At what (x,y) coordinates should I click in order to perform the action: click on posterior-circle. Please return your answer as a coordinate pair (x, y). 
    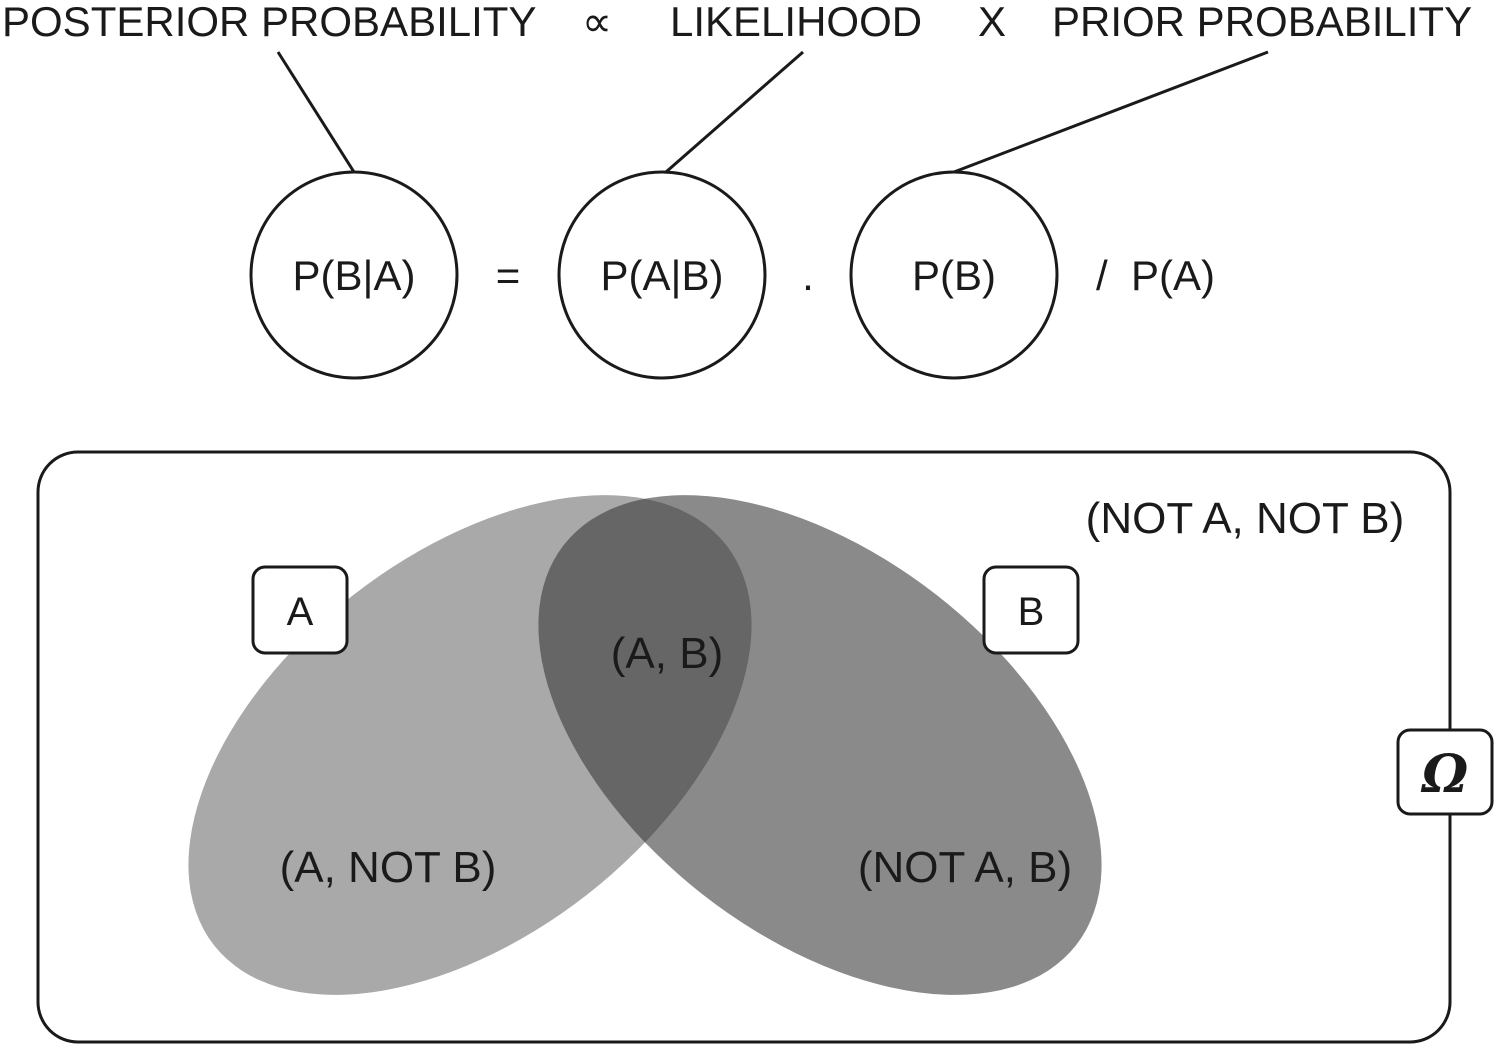
    Looking at the image, I should click on (354, 275).